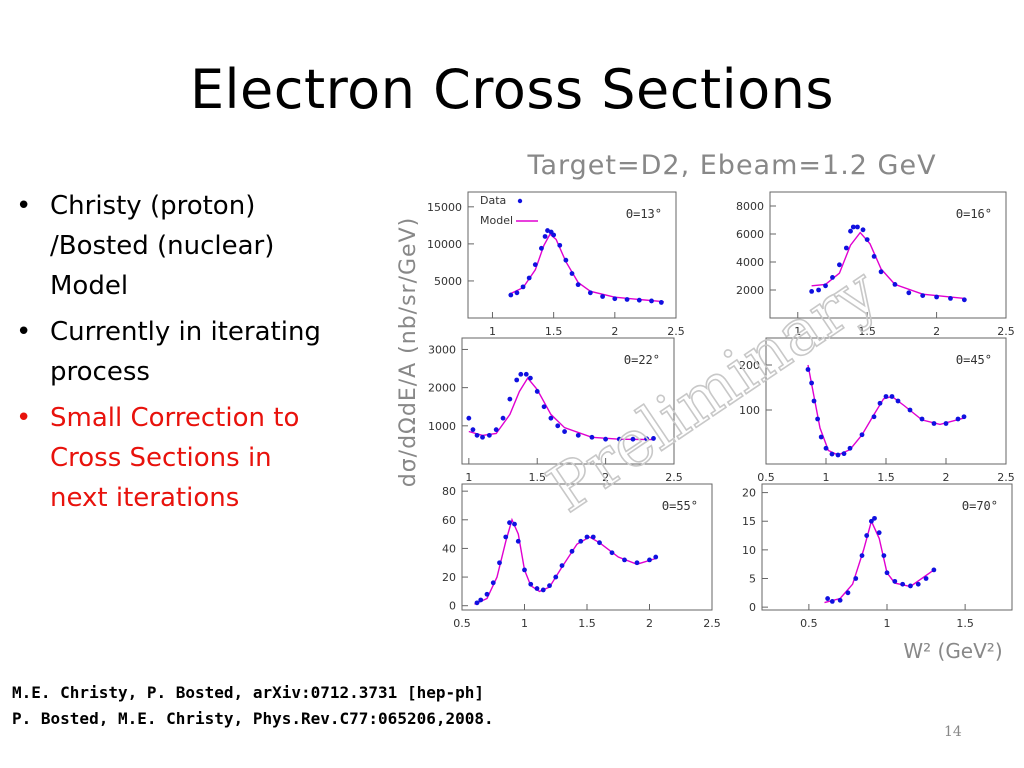 The height and width of the screenshot is (768, 1024). What do you see at coordinates (520, 201) in the screenshot?
I see `legend-data-marker` at bounding box center [520, 201].